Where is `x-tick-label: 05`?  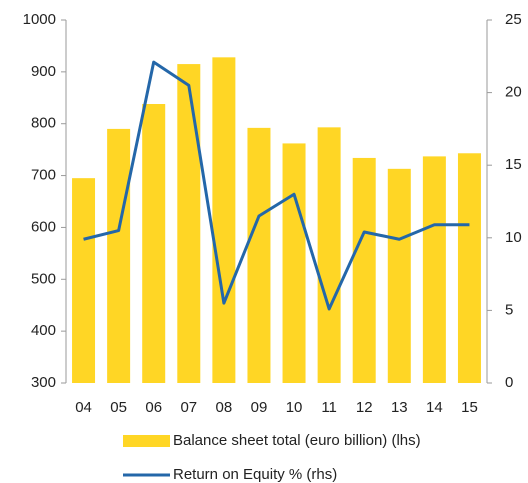 x-tick-label: 05 is located at coordinates (118, 407).